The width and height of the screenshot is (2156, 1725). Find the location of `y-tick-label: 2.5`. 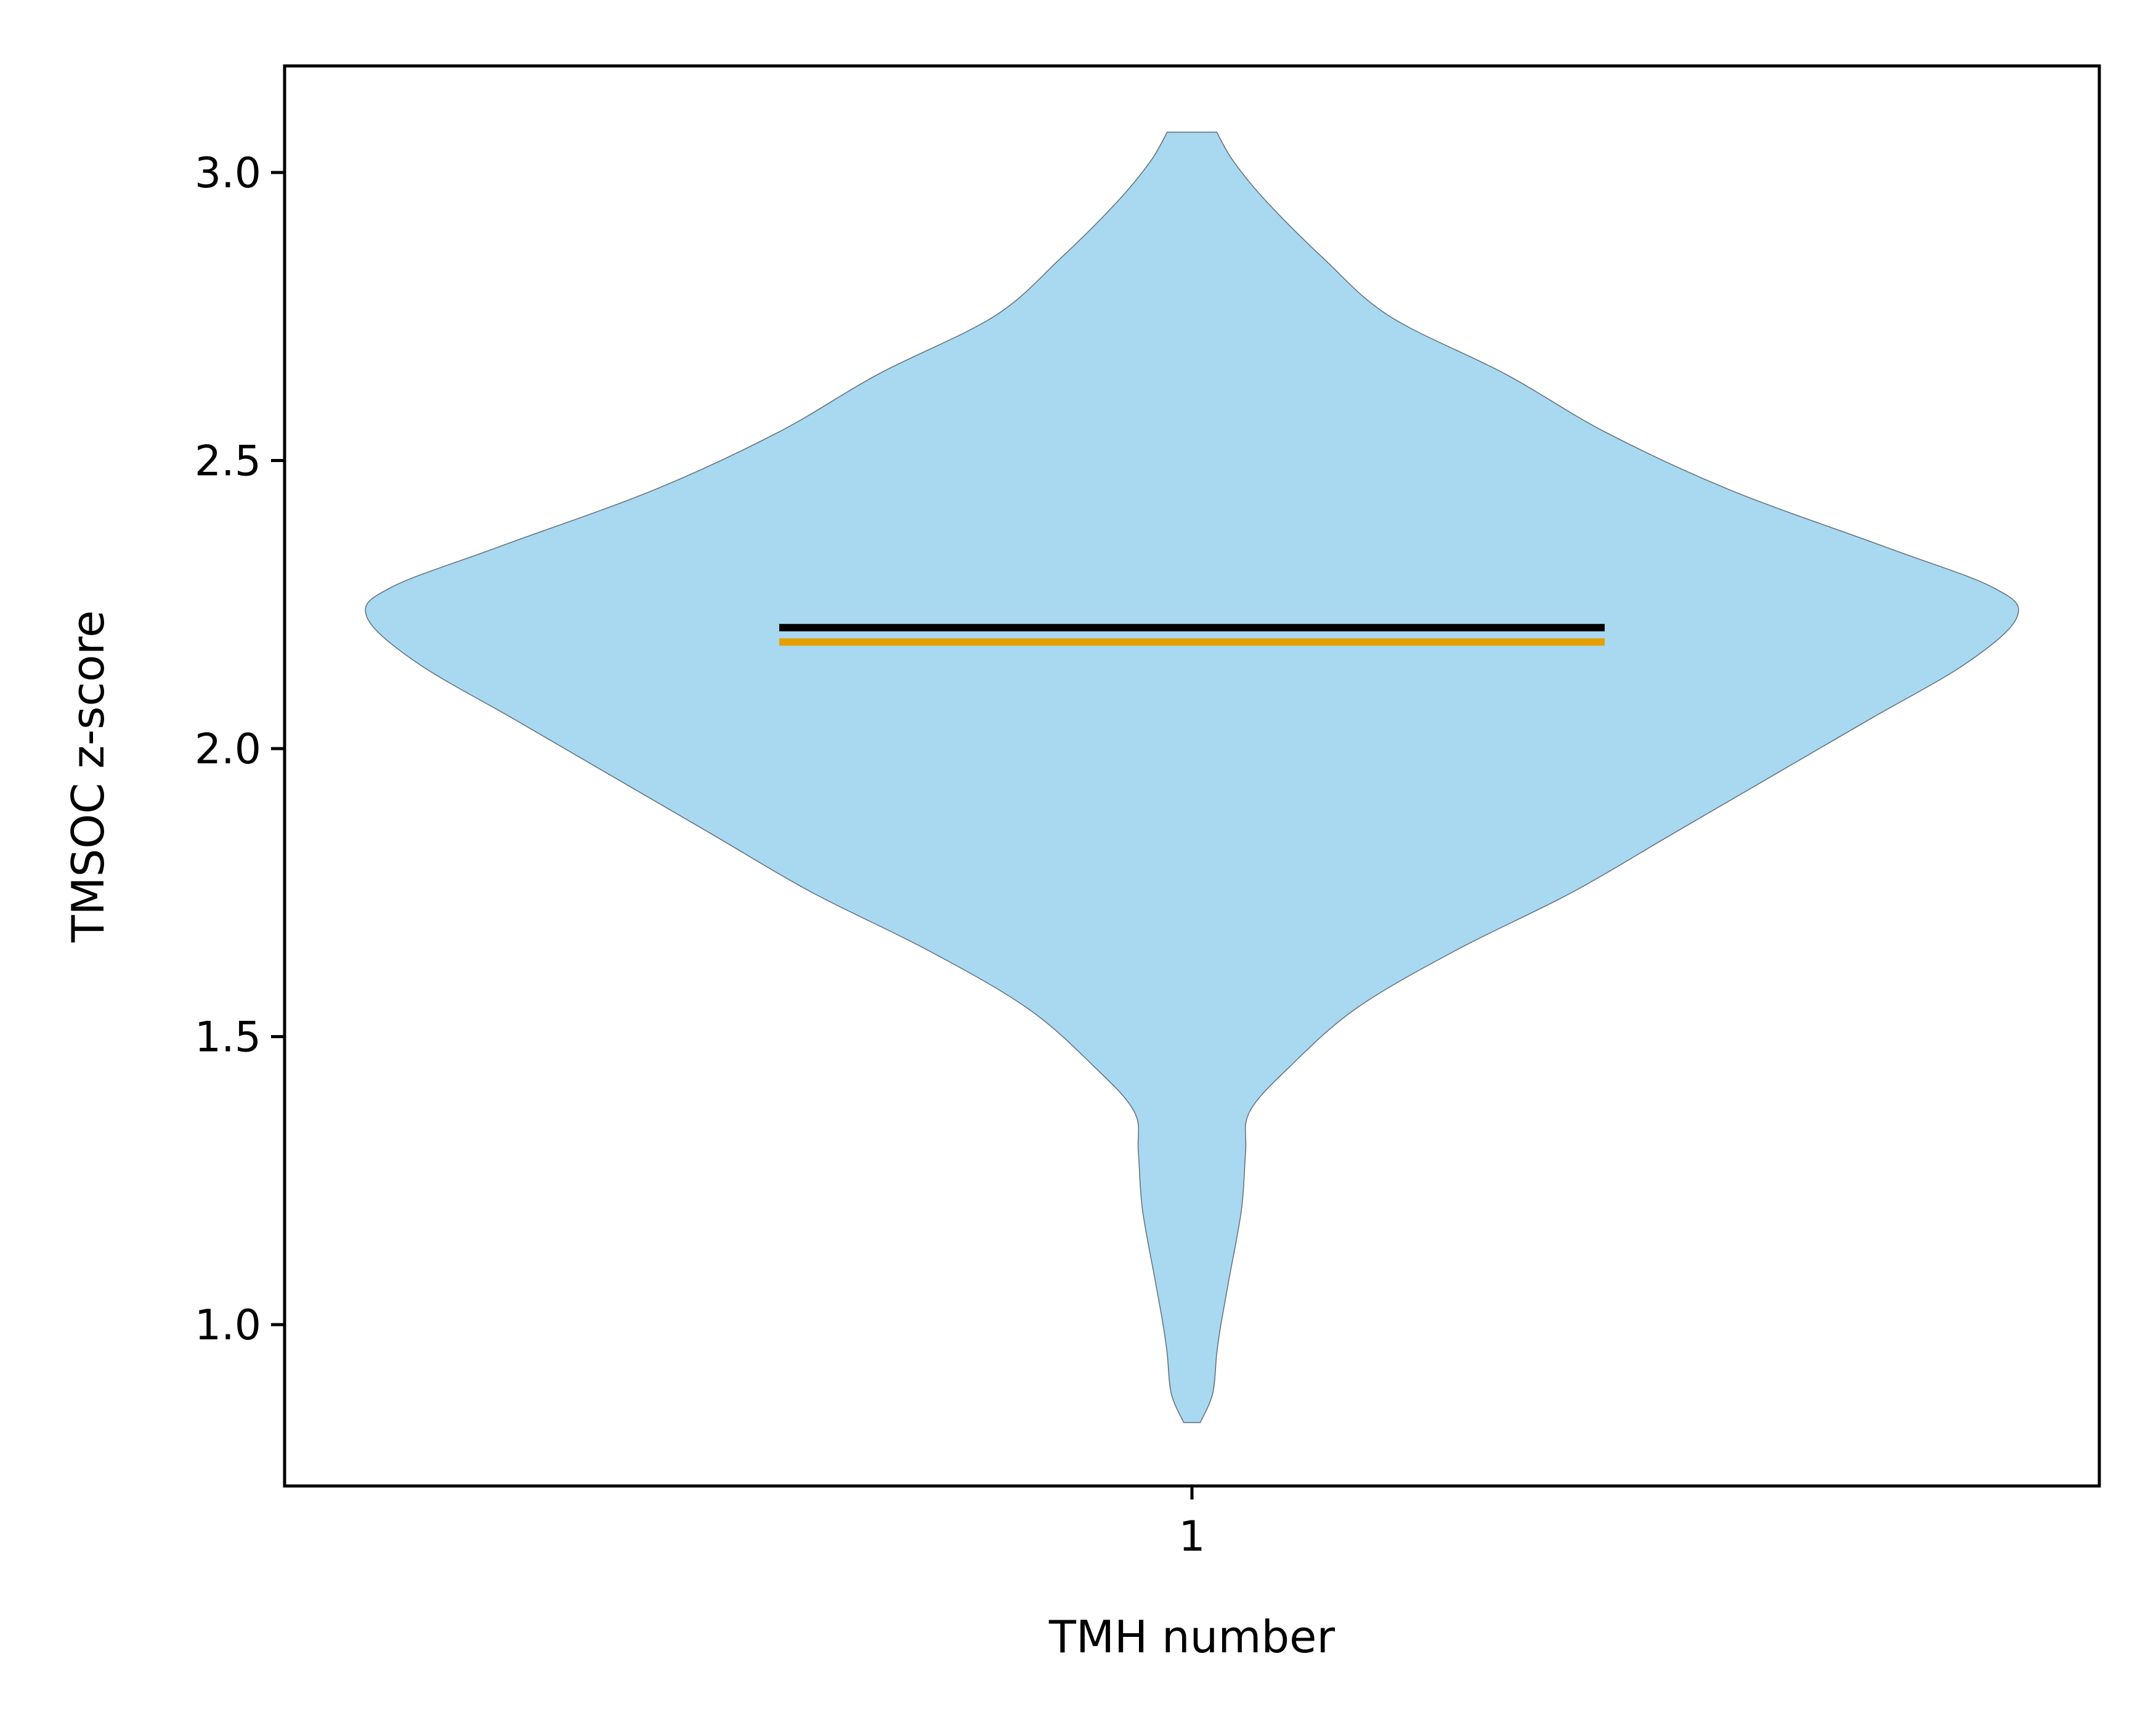

y-tick-label: 2.5 is located at coordinates (228, 462).